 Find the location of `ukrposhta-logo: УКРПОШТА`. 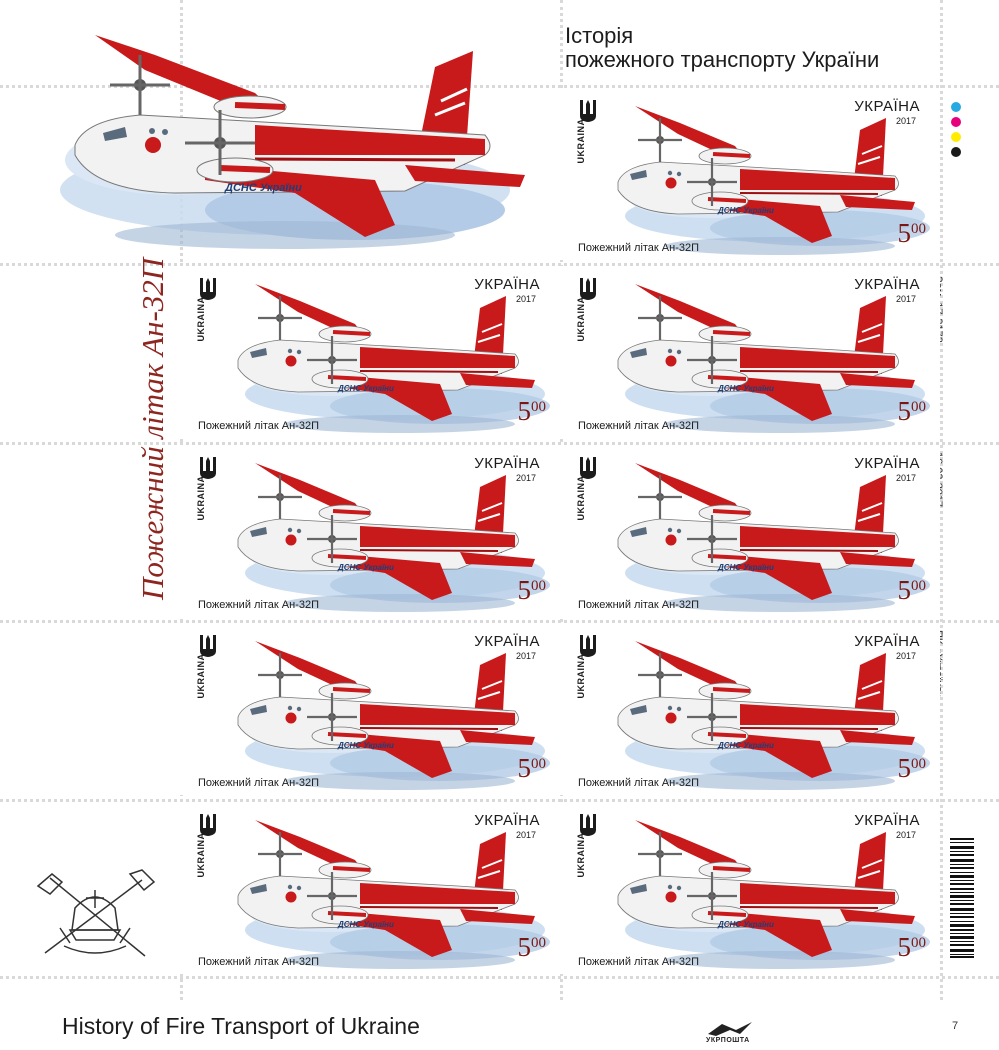

ukrposhta-logo: УКРПОШТА is located at coordinates (730, 1034).